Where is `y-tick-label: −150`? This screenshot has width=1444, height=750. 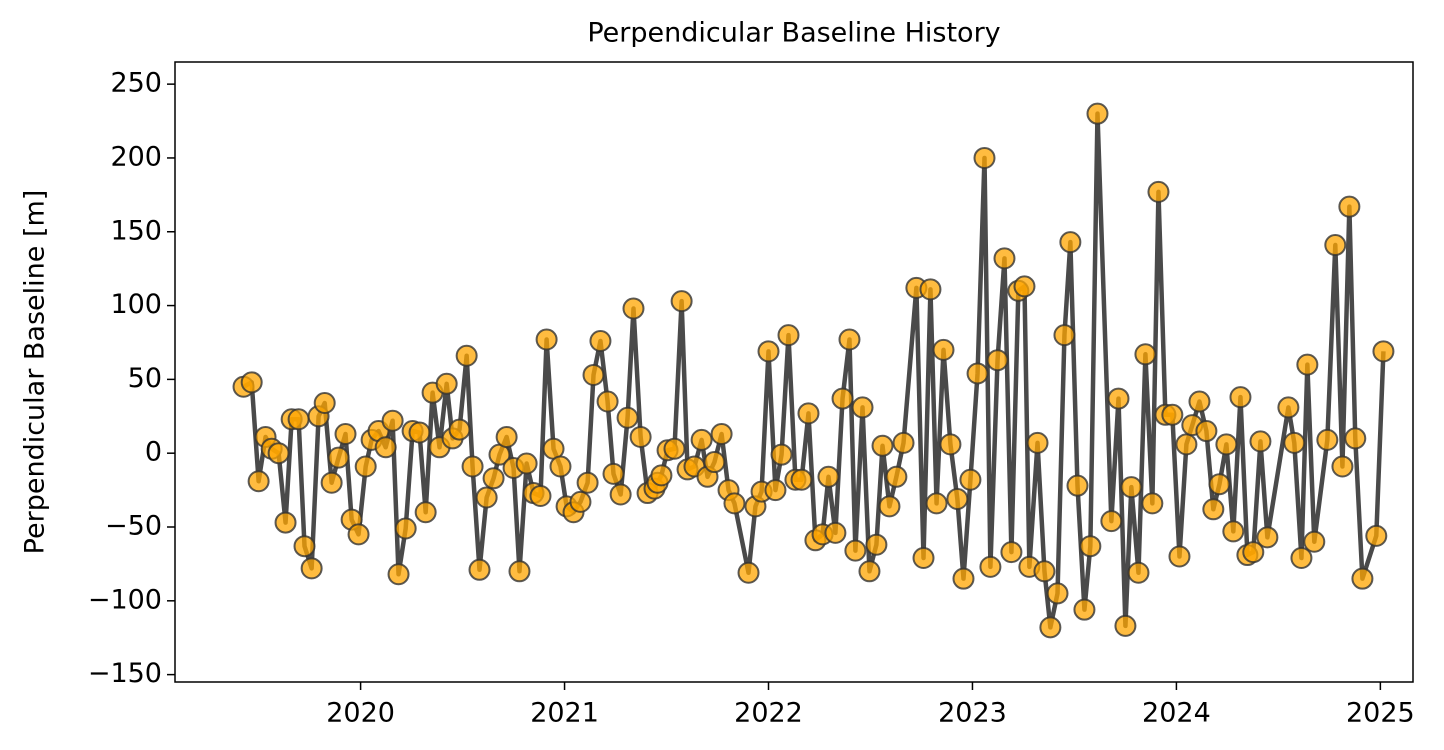 y-tick-label: −150 is located at coordinates (125, 673).